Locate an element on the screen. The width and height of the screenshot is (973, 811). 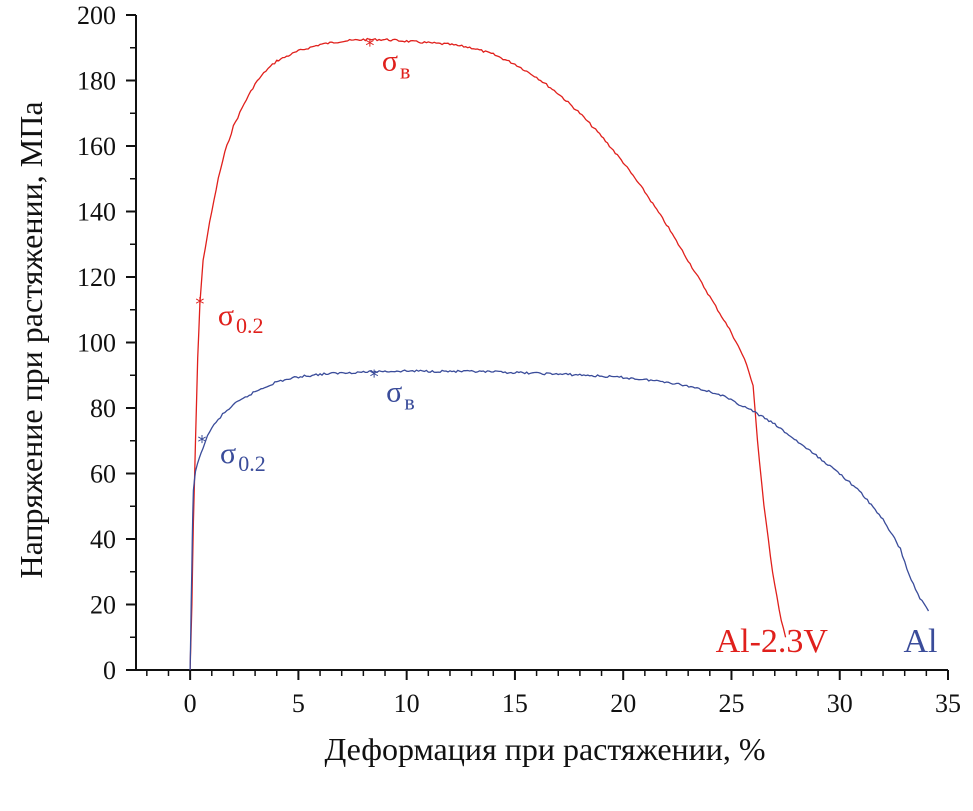
y-tick-label: 40 is located at coordinates (103, 539).